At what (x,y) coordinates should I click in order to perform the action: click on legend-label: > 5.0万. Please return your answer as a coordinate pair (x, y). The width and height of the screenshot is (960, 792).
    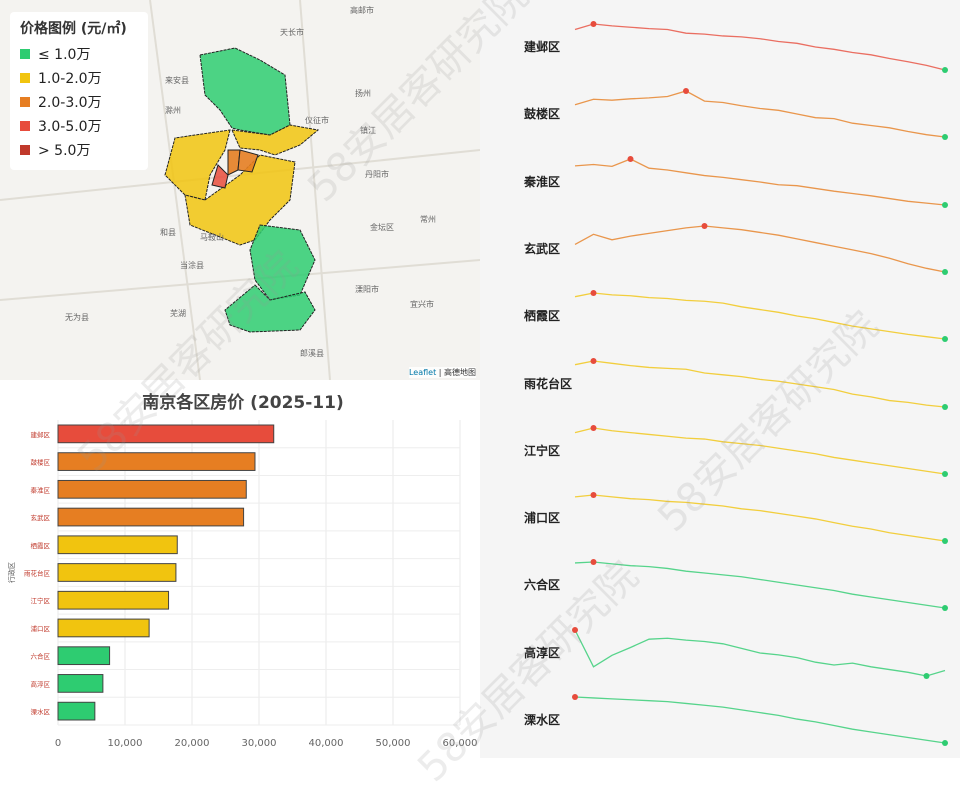
    Looking at the image, I should click on (64, 151).